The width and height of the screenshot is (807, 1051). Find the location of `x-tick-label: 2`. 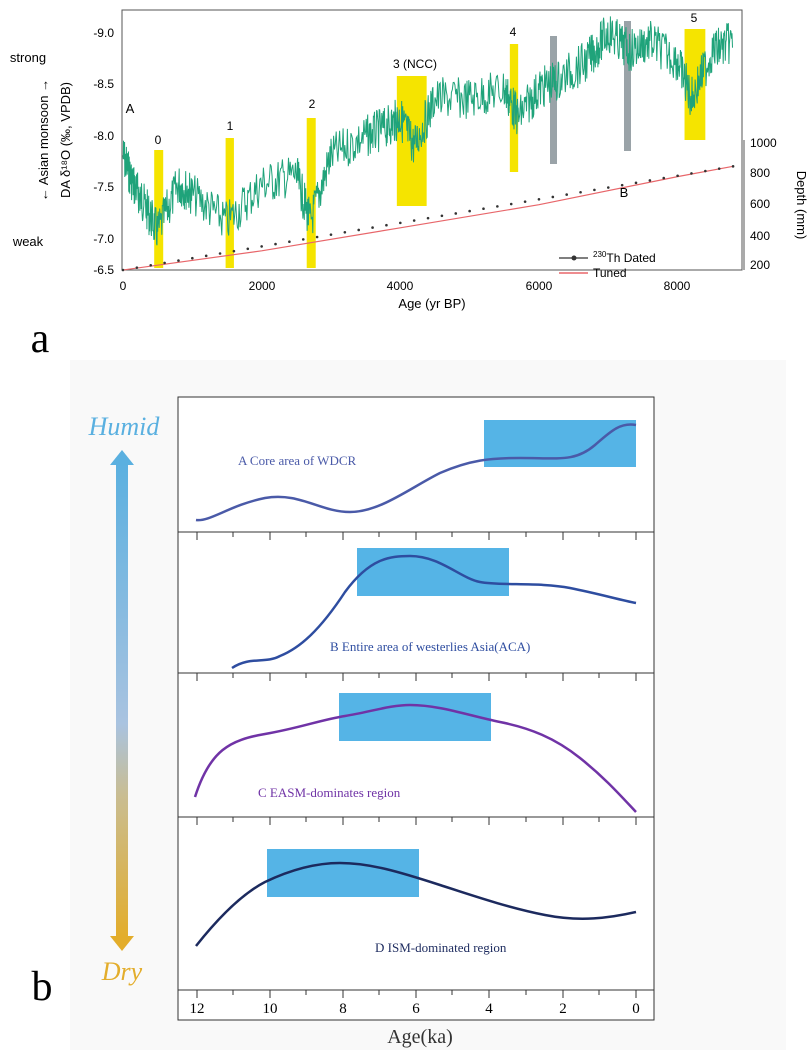

x-tick-label: 2 is located at coordinates (563, 1009).